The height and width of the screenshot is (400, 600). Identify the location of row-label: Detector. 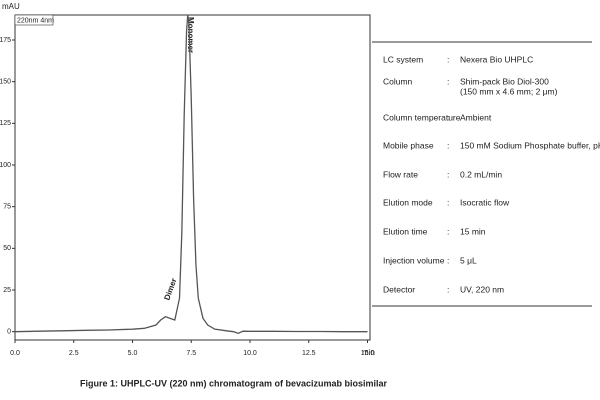
(399, 289).